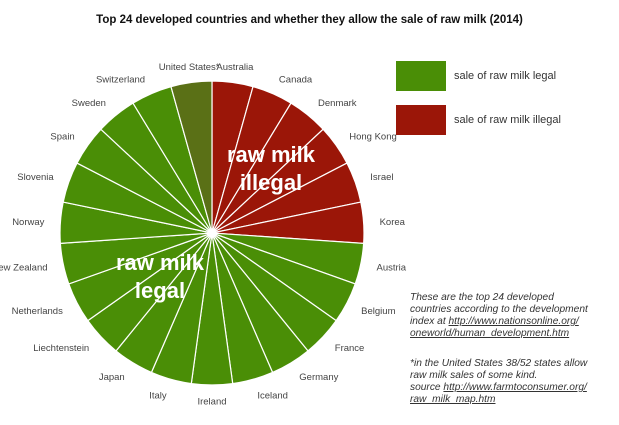 The width and height of the screenshot is (619, 425). I want to click on slice-label-france: France, so click(350, 348).